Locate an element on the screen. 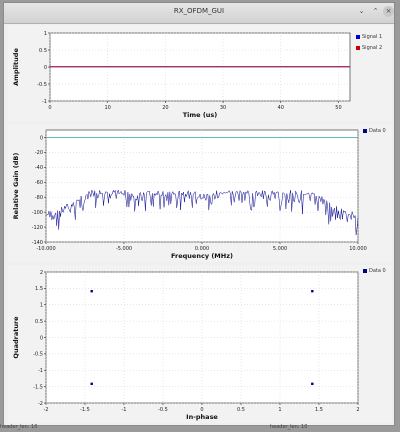 The image size is (400, 432). y-tick-label: -20 is located at coordinates (39, 153).